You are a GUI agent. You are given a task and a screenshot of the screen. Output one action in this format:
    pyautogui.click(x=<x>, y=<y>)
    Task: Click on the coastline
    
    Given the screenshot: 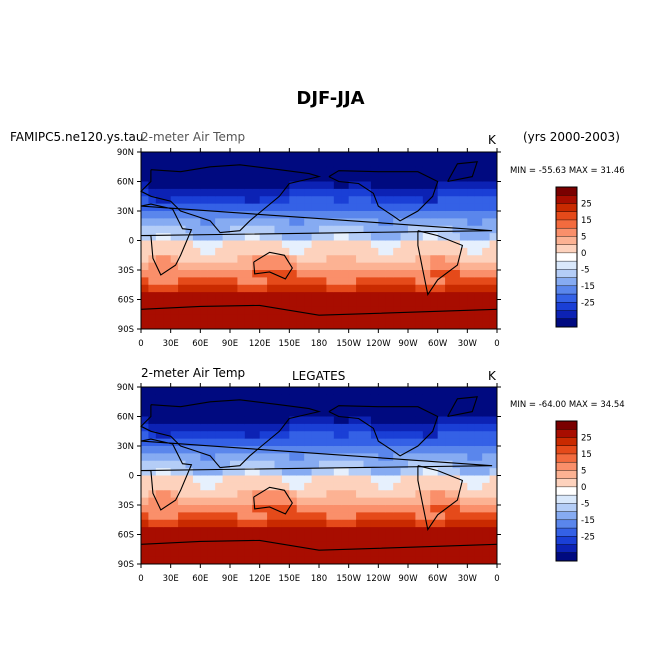 What is the action you would take?
    pyautogui.click(x=319, y=545)
    